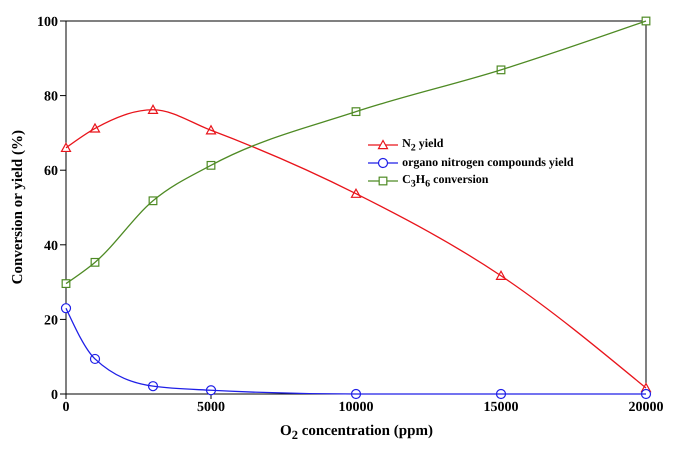 Image resolution: width=677 pixels, height=452 pixels. What do you see at coordinates (356, 407) in the screenshot?
I see `x-tick-label: 10000` at bounding box center [356, 407].